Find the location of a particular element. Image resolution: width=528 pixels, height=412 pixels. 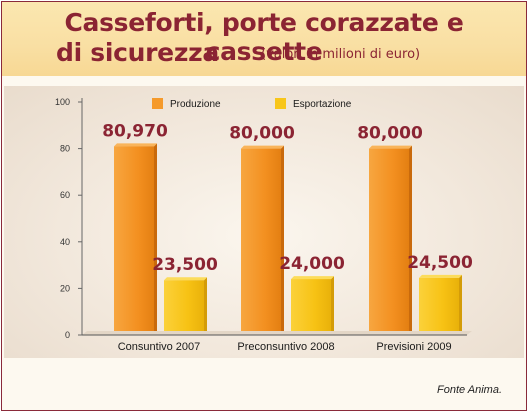

x-tick-label: Preconsuntivo 2008 is located at coordinates (285, 347).